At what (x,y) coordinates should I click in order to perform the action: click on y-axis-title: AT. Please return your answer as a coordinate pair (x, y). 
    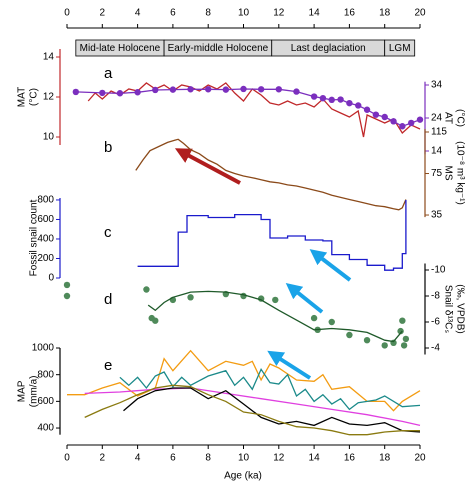
    Looking at the image, I should click on (447, 118).